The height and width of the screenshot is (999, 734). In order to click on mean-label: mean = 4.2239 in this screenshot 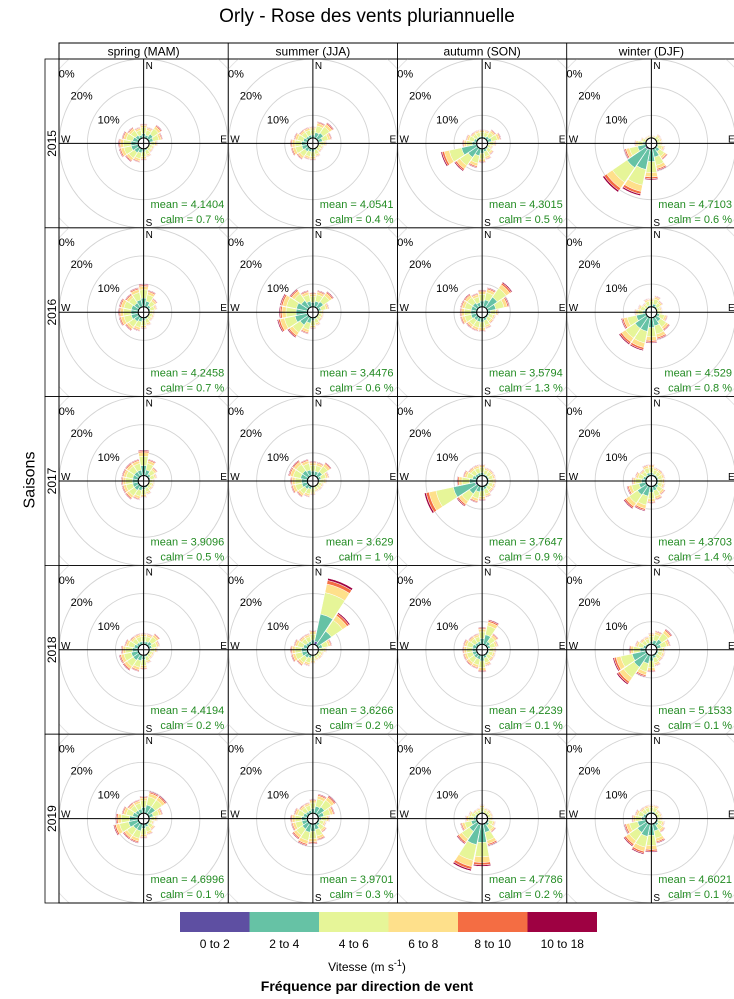, I will do `click(526, 711)`.